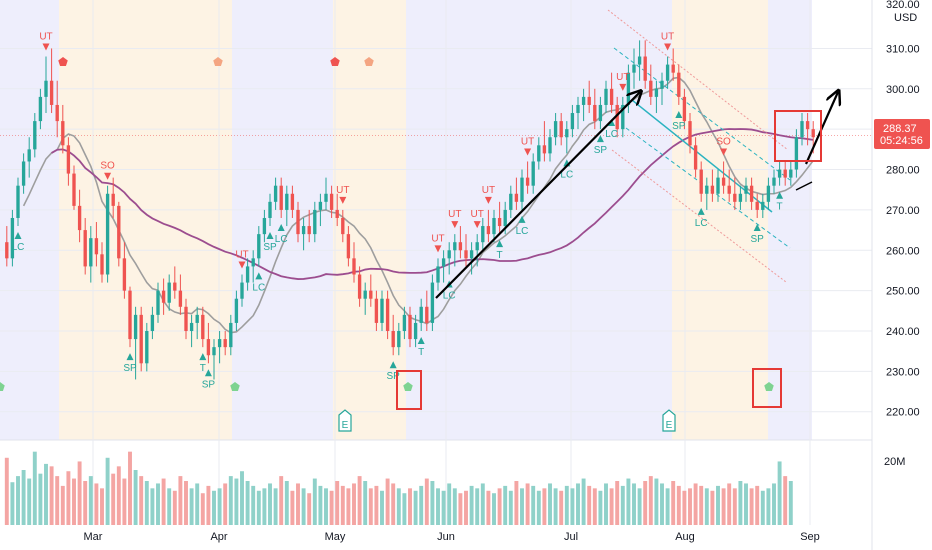  Describe the element at coordinates (758, 239) in the screenshot. I see `signal-label: SP` at that location.